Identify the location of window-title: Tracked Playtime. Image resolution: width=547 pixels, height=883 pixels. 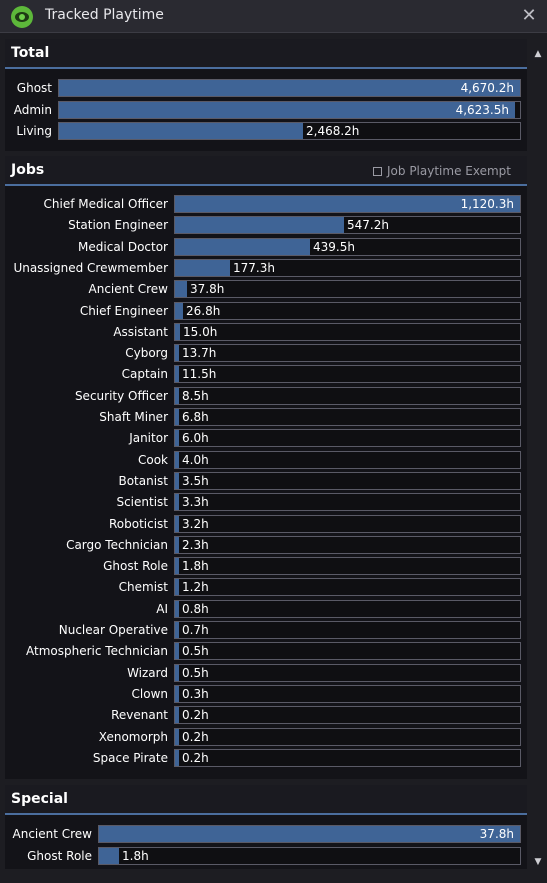
(104, 15).